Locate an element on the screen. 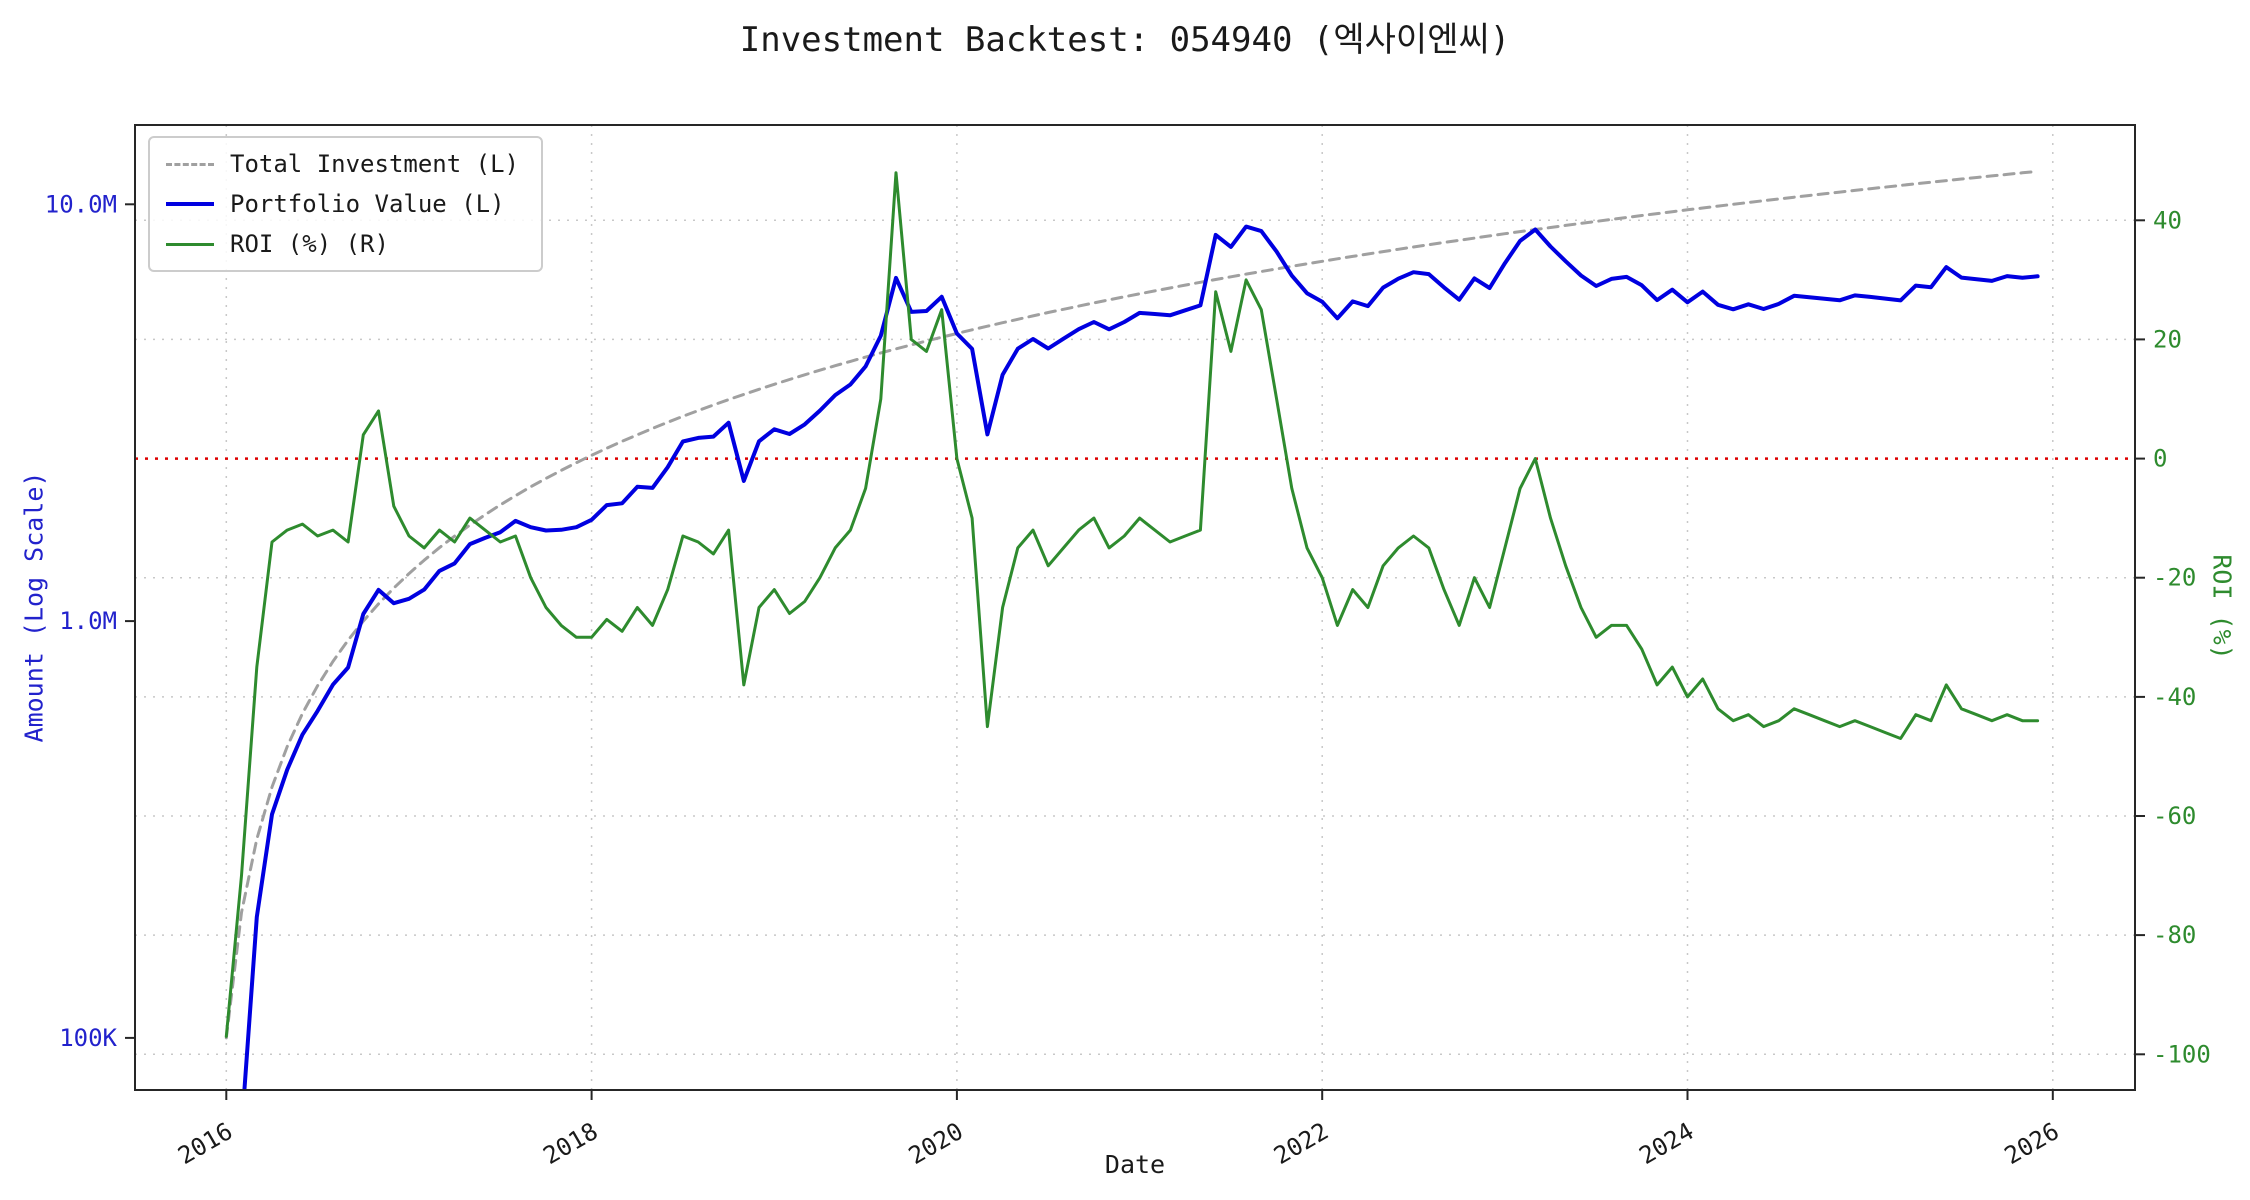 The height and width of the screenshot is (1200, 2250). x-tick-label: 2018 is located at coordinates (571, 1143).